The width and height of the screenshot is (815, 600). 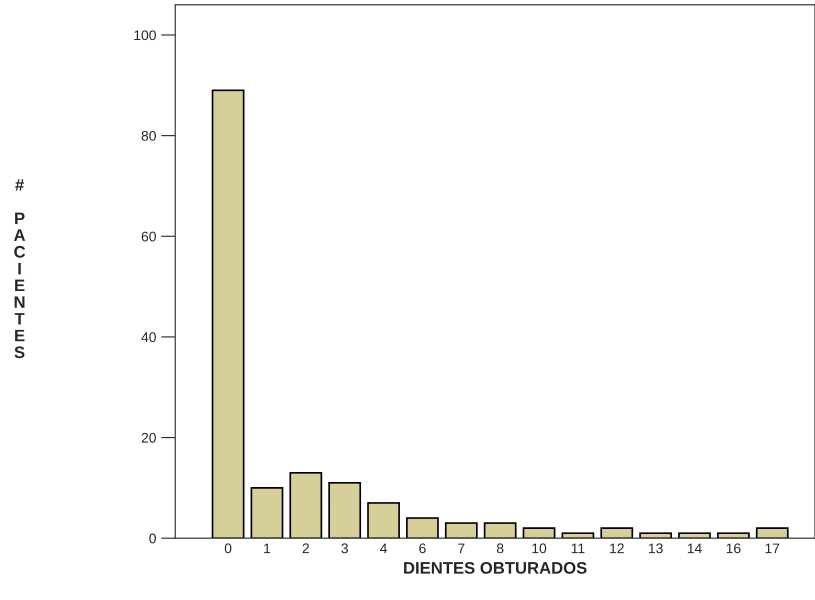 I want to click on x-tick-label: 6, so click(x=422, y=548).